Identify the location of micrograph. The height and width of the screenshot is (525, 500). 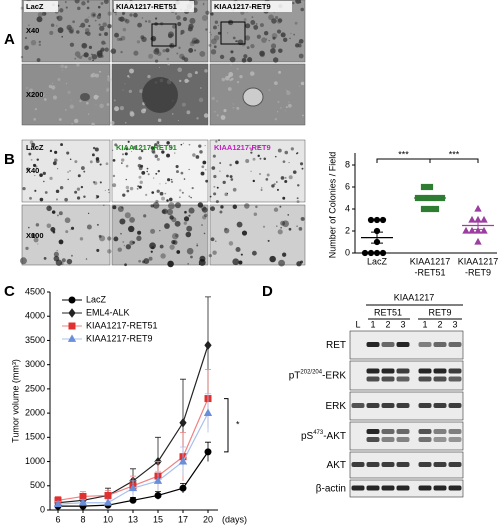
(257, 235).